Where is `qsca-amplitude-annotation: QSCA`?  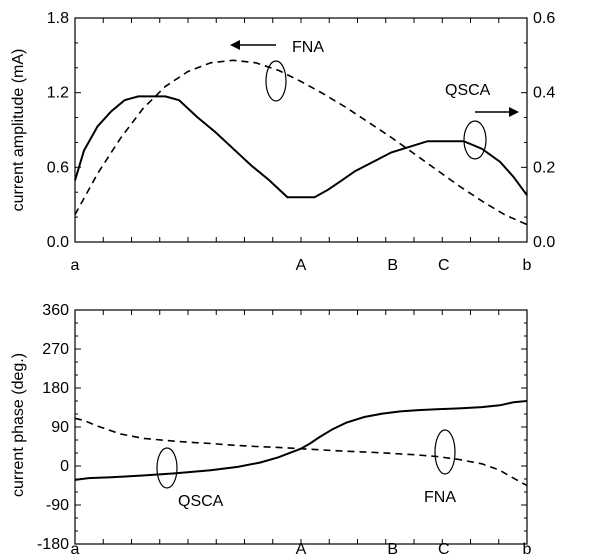
qsca-amplitude-annotation: QSCA is located at coordinates (482, 121).